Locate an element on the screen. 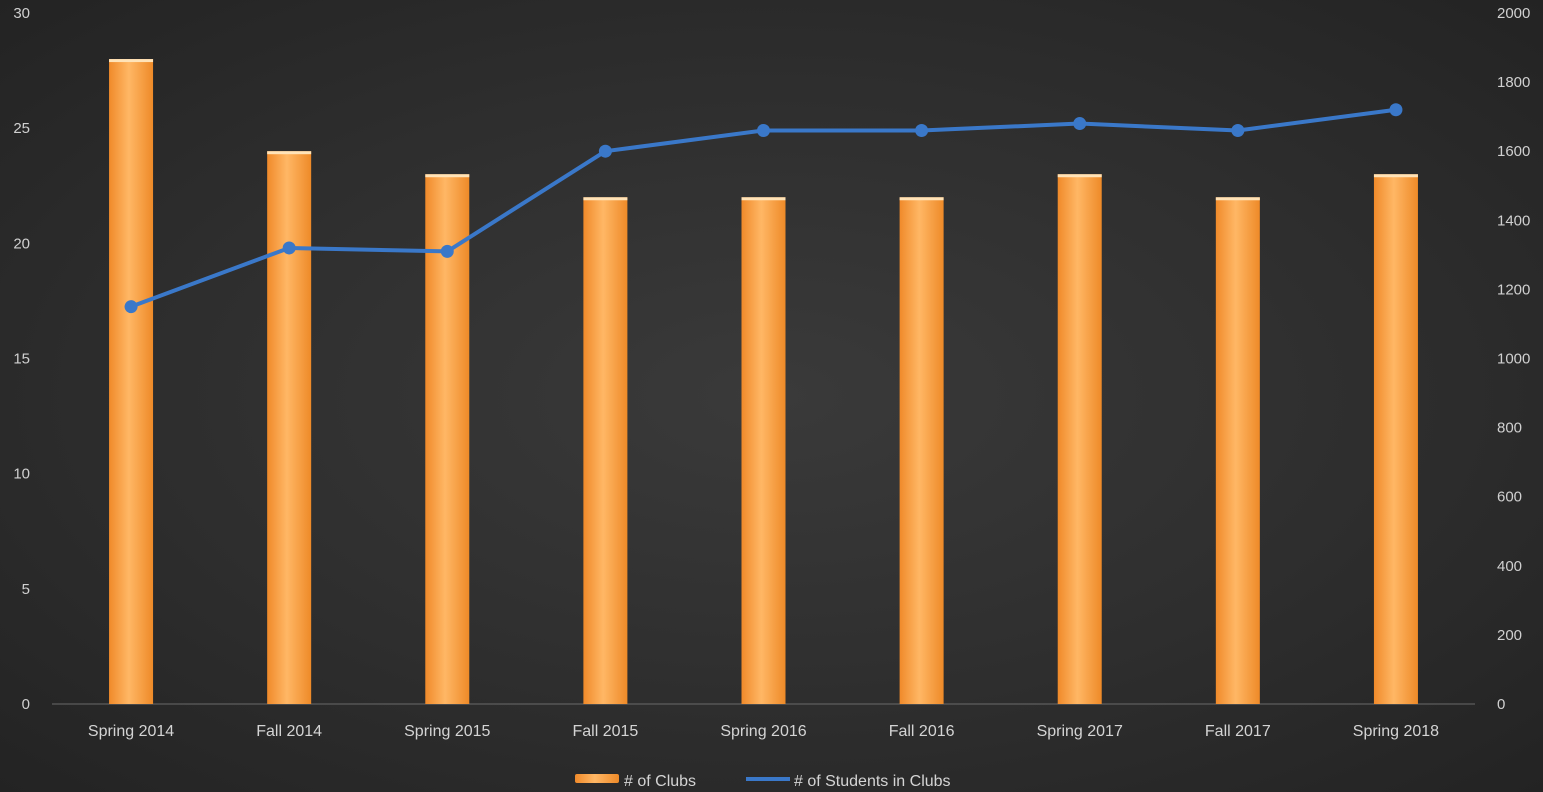 The height and width of the screenshot is (792, 1543). category-label: Spring 2018 is located at coordinates (1396, 731).